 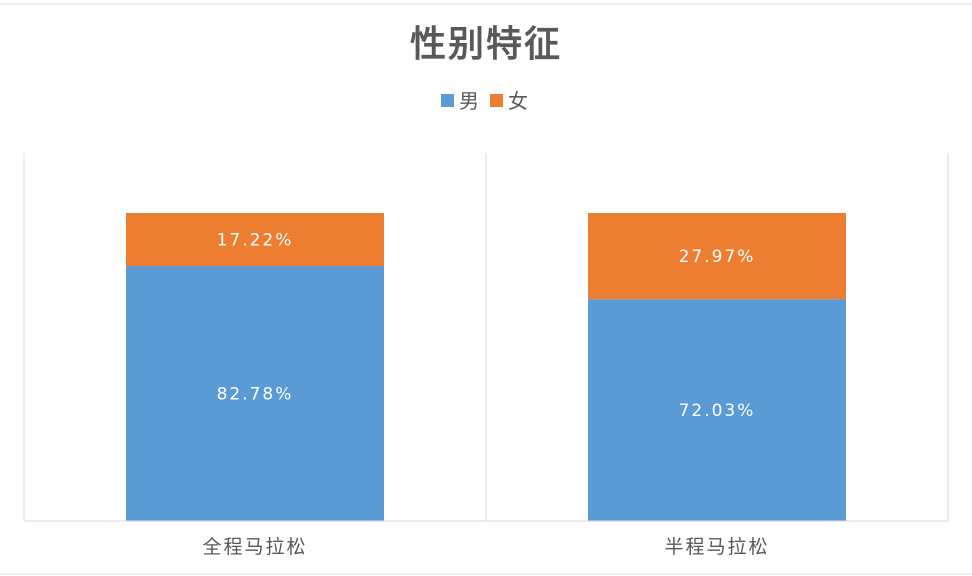 What do you see at coordinates (469, 101) in the screenshot?
I see `legend-label-male: 男` at bounding box center [469, 101].